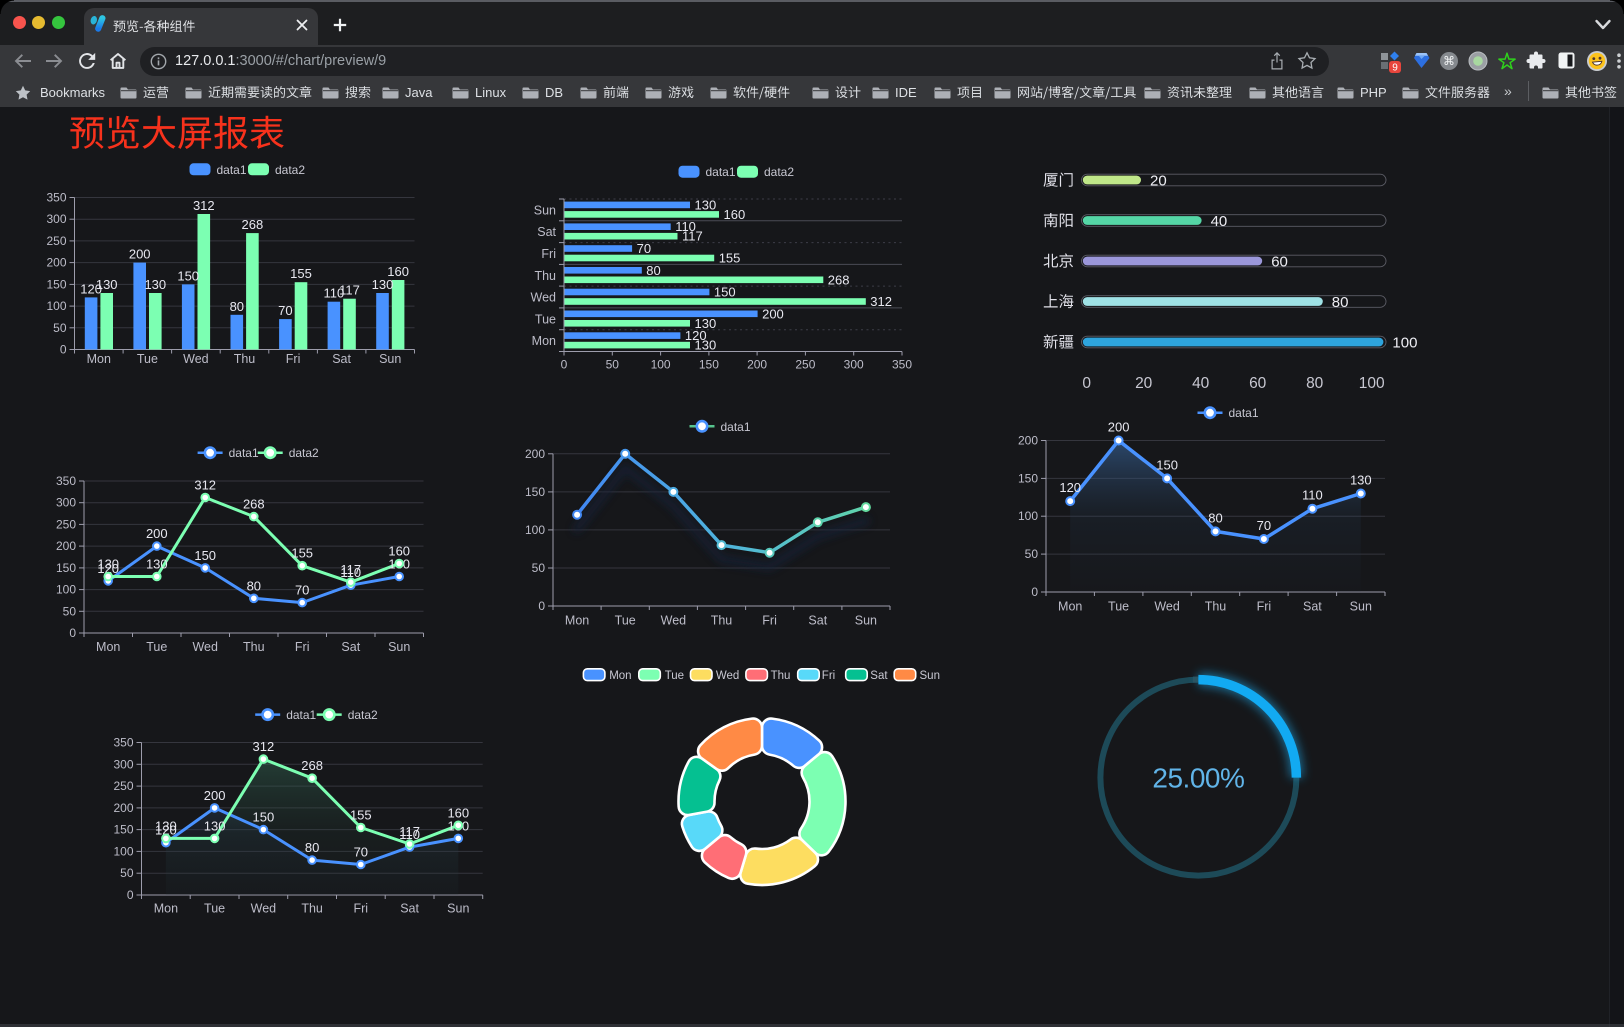  I want to click on svg-text: 20, so click(1144, 383).